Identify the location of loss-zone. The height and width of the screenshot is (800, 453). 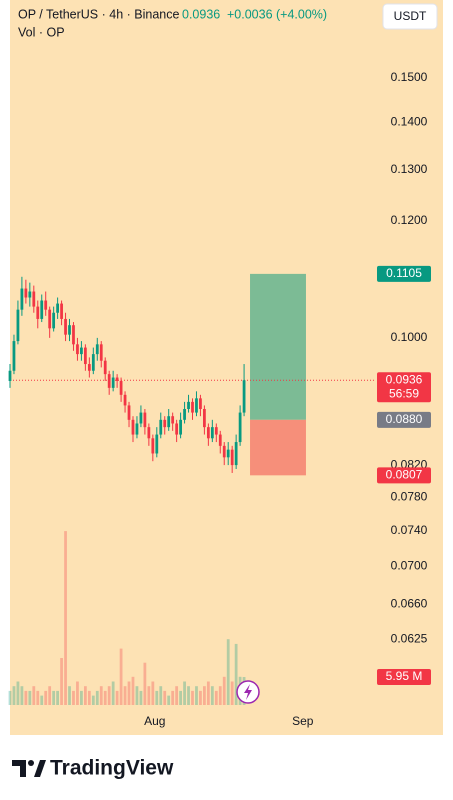
(278, 447).